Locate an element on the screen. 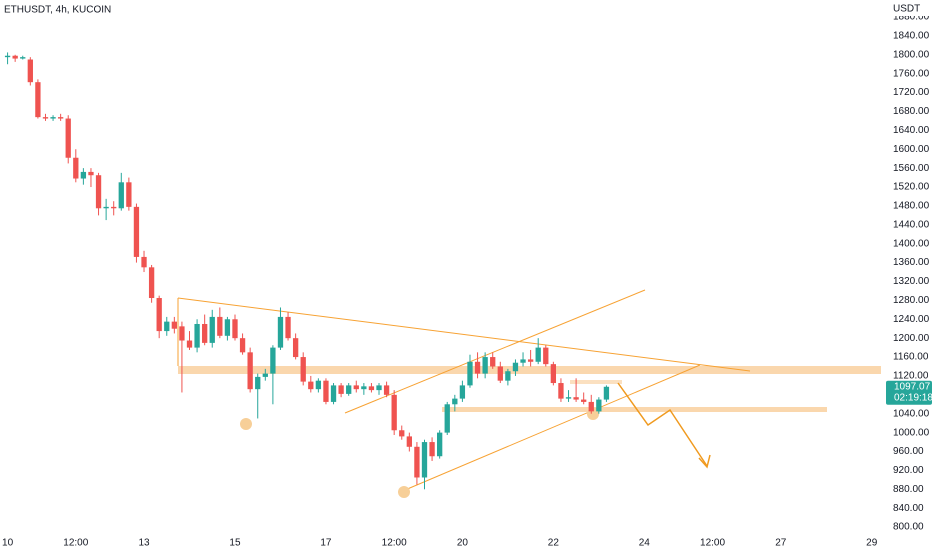 Image resolution: width=932 pixels, height=550 pixels. x-tick-label: 22 is located at coordinates (554, 543).